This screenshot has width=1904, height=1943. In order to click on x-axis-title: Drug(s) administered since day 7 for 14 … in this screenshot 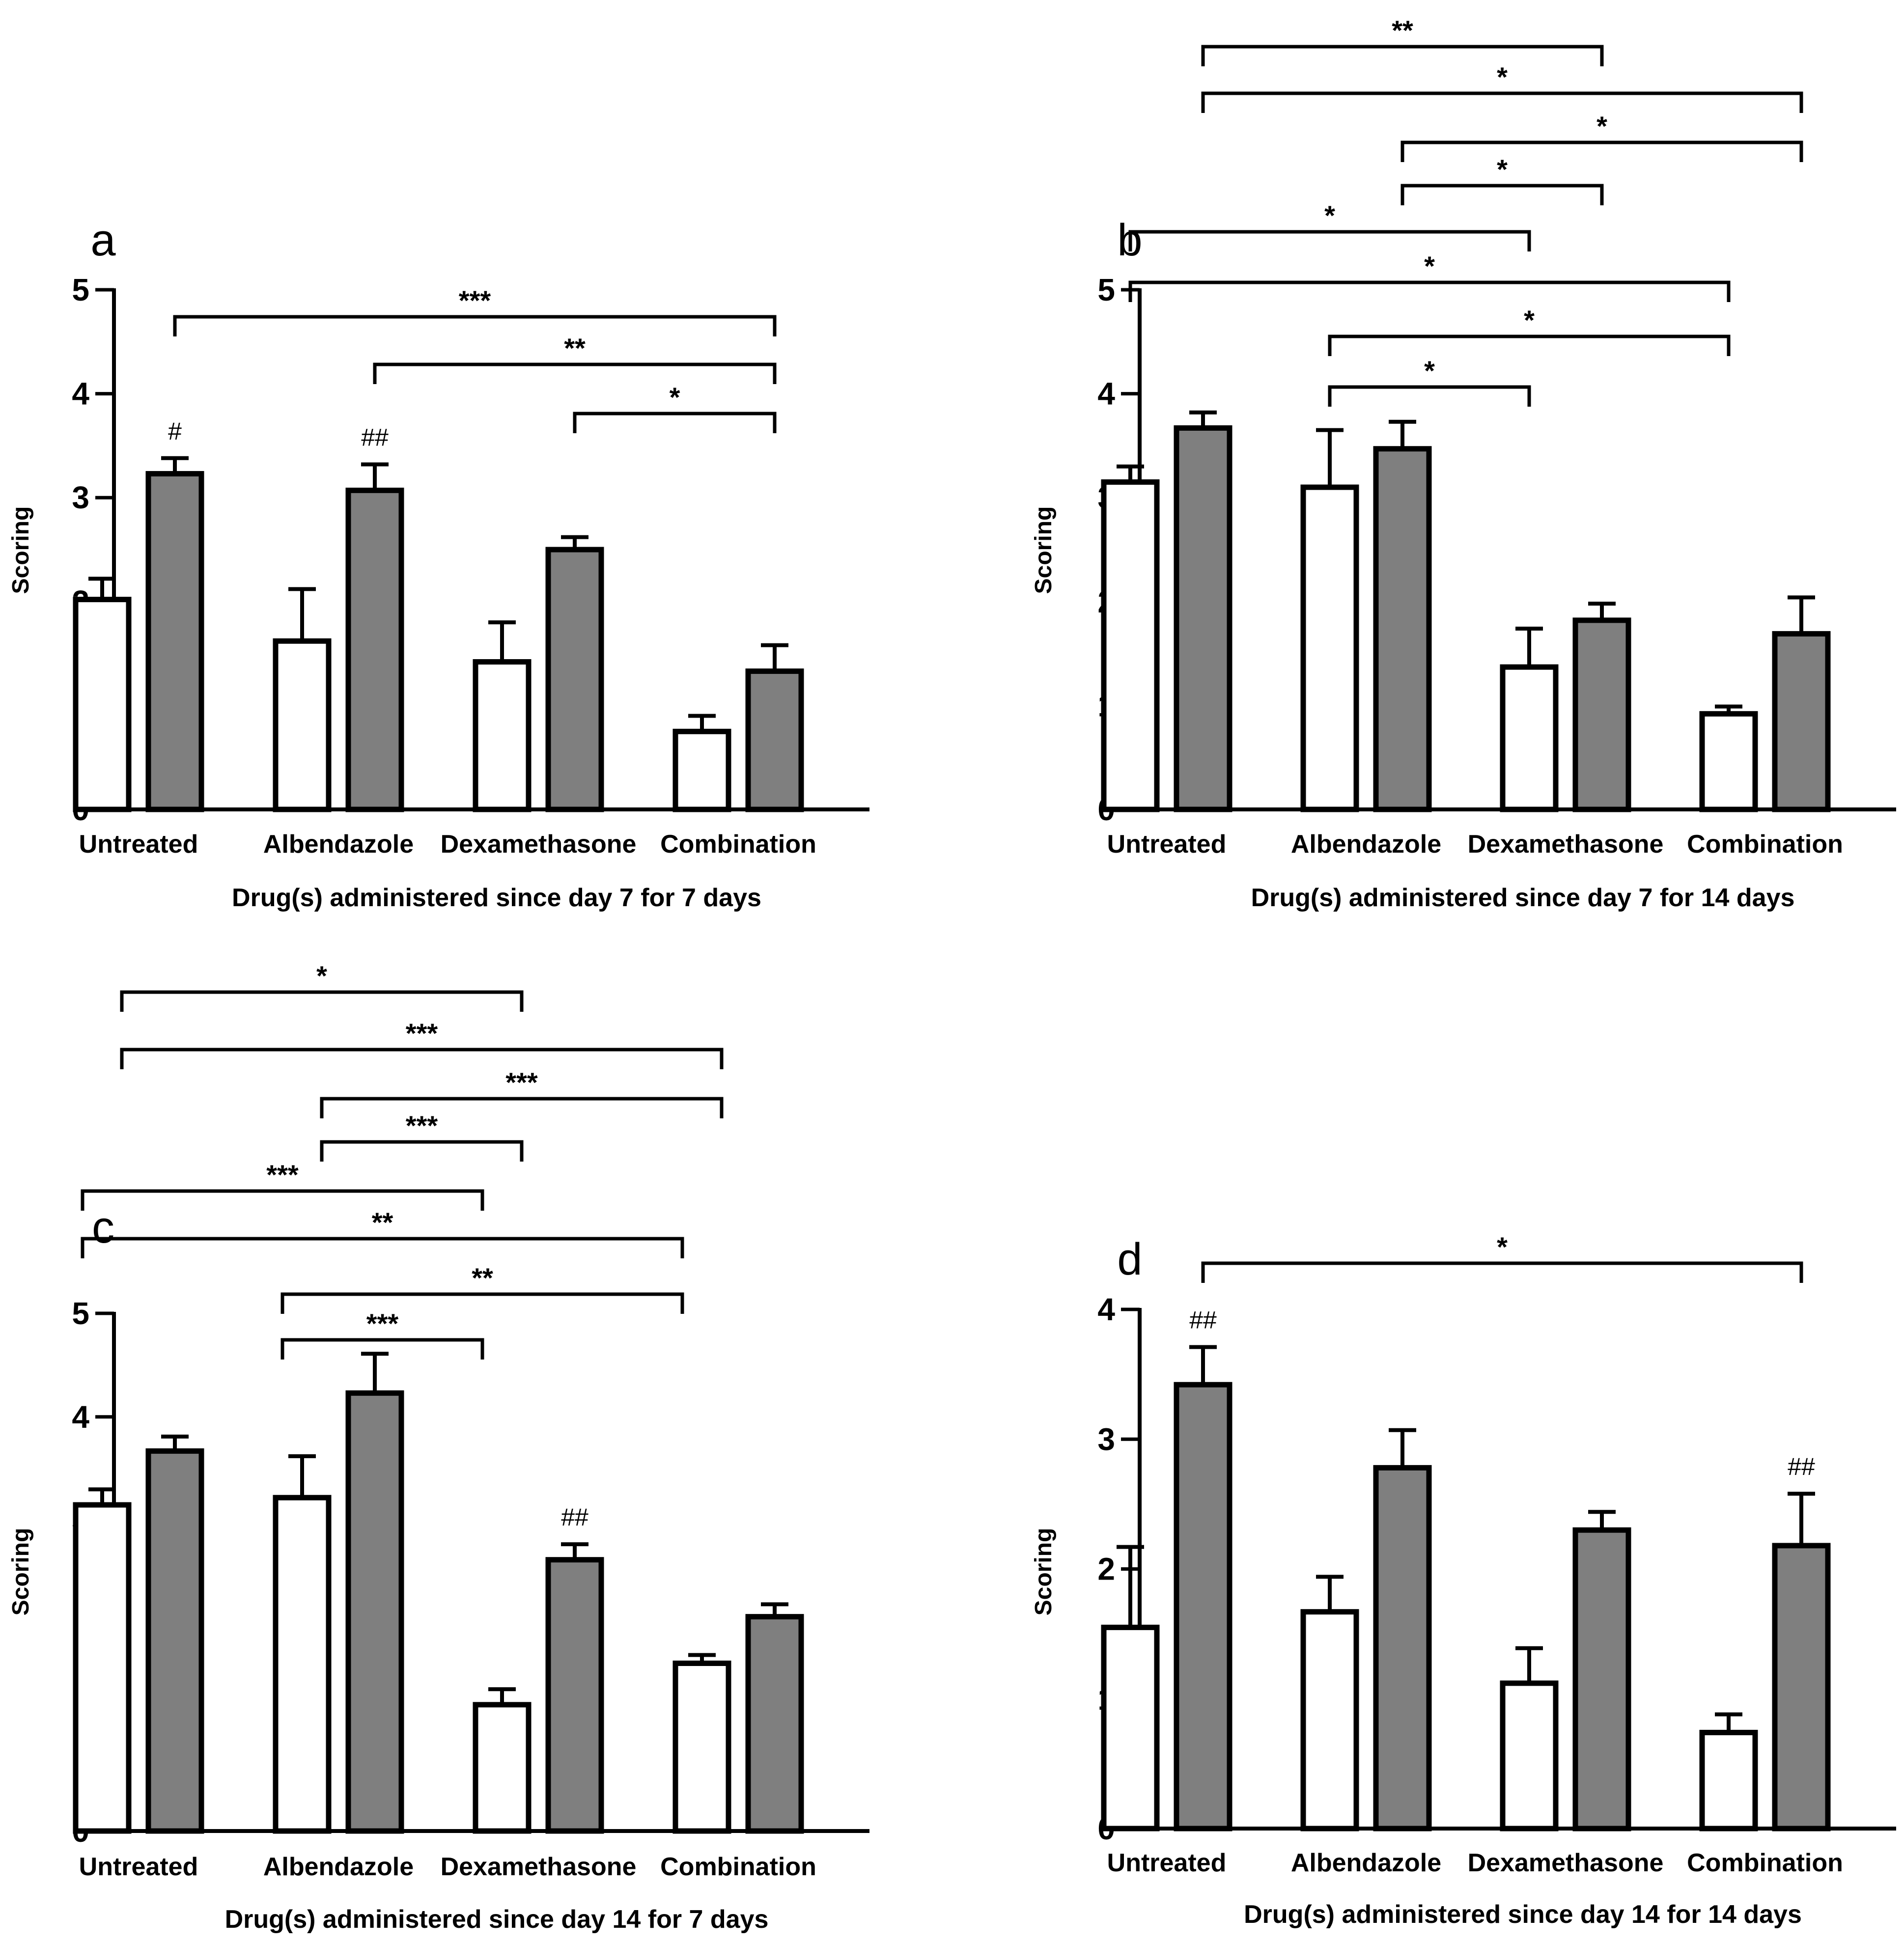, I will do `click(1523, 898)`.